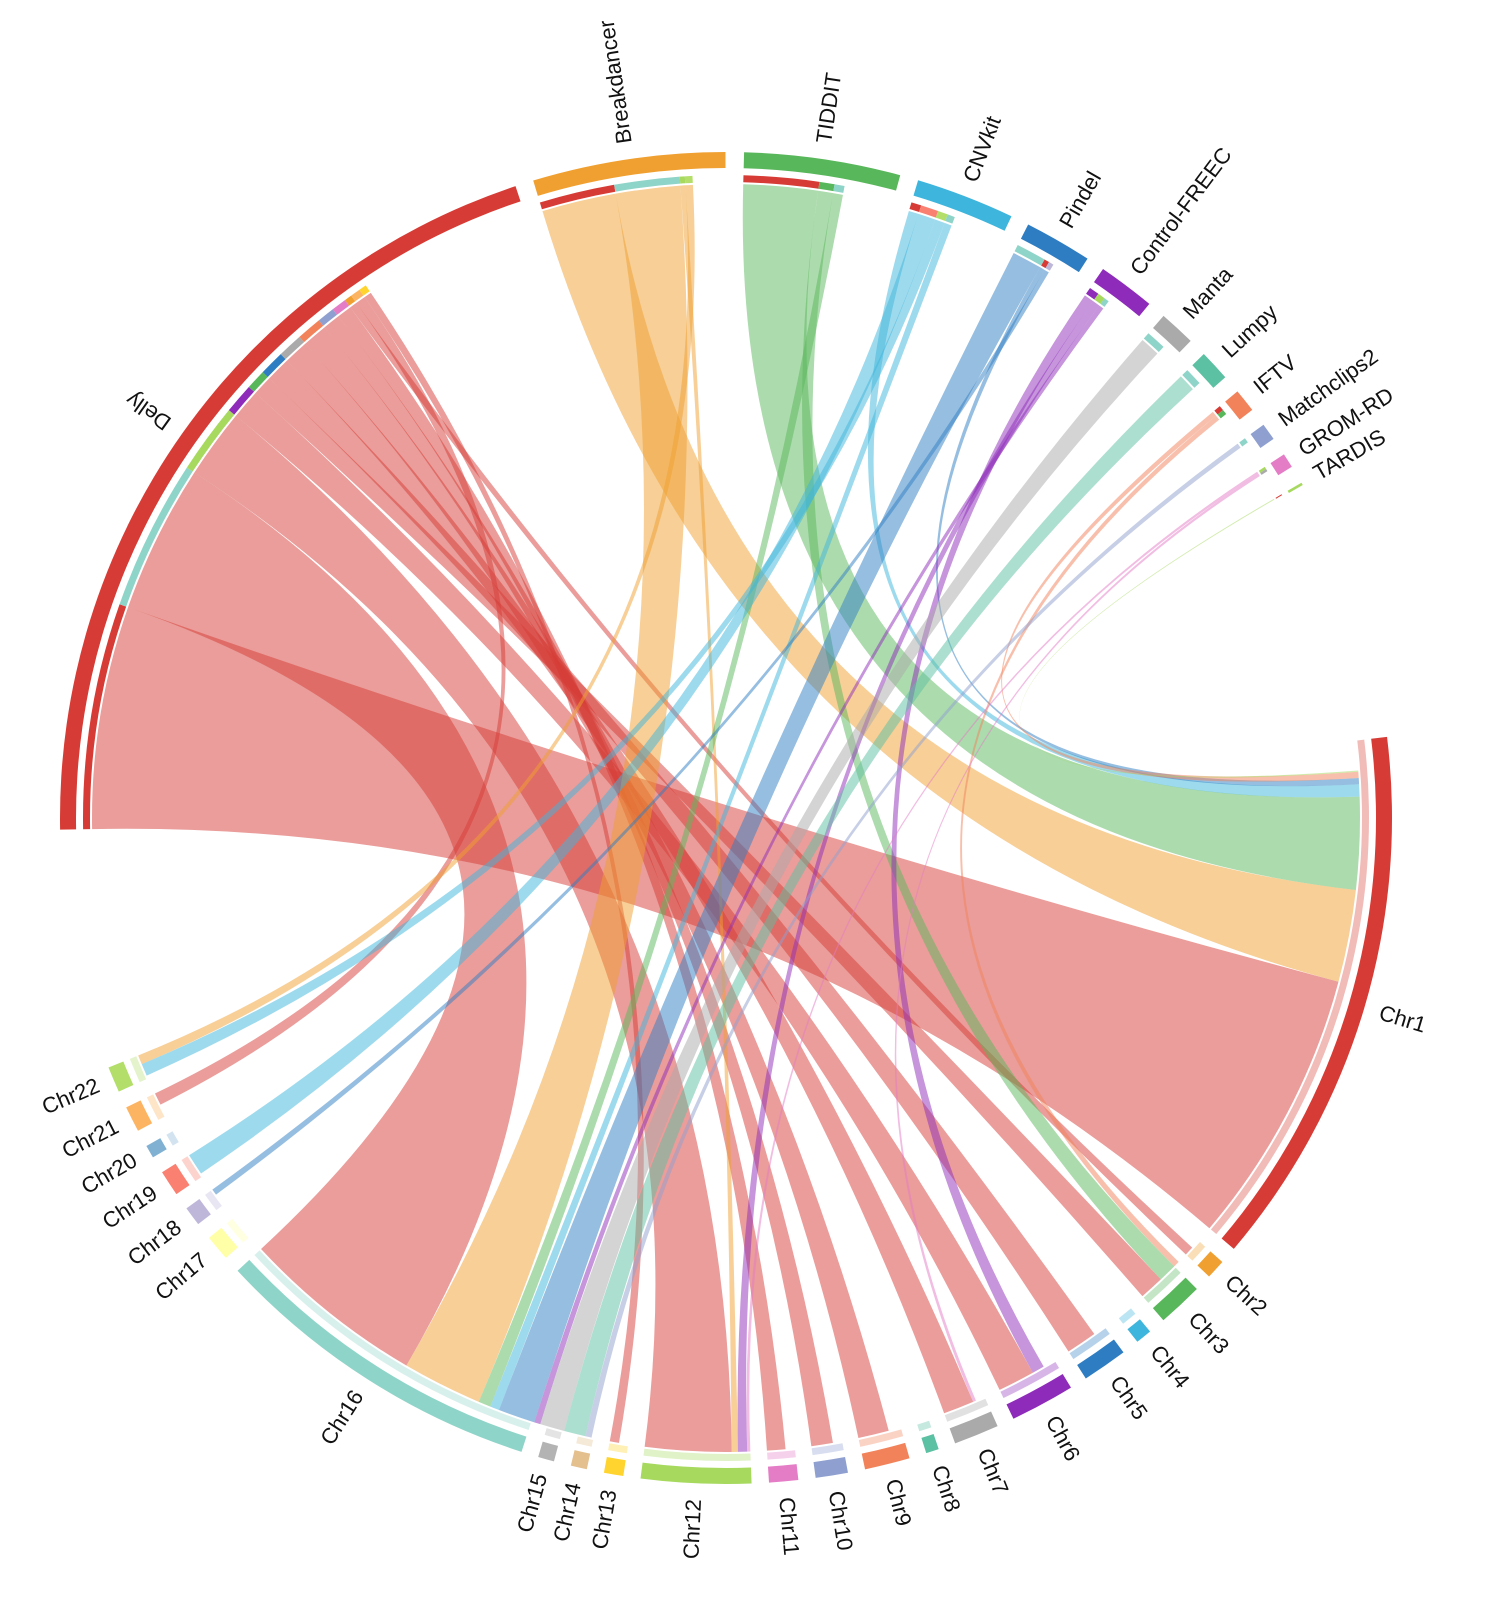 The image size is (1499, 1618). I want to click on inner-track-chr11, so click(781, 1455).